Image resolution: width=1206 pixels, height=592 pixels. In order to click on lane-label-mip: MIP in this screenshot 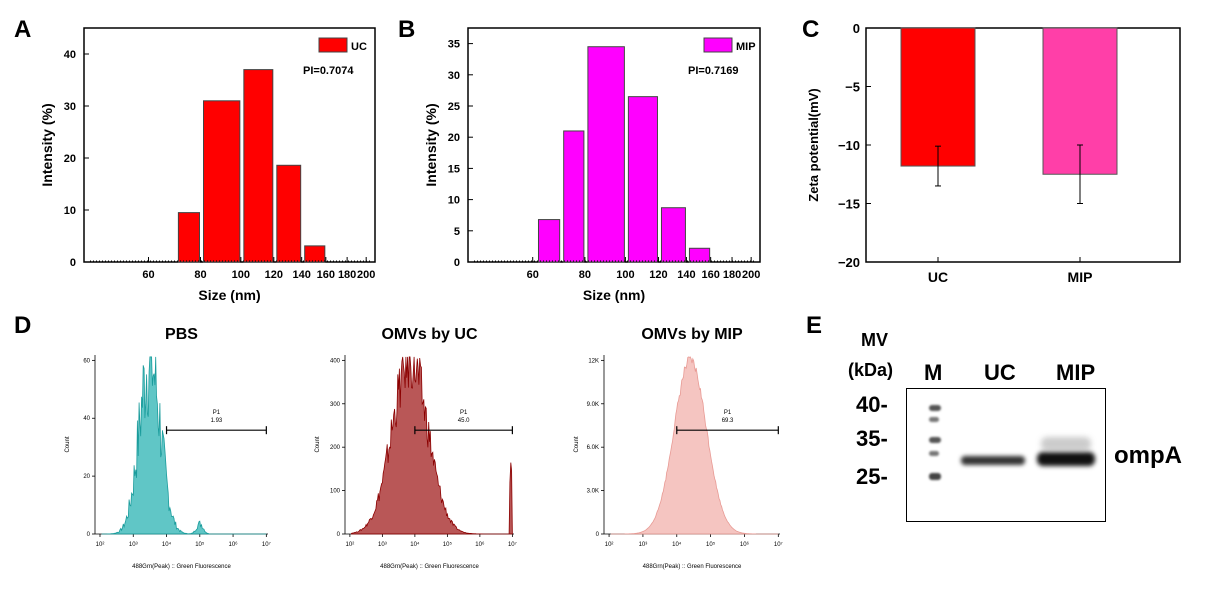, I will do `click(1076, 372)`.